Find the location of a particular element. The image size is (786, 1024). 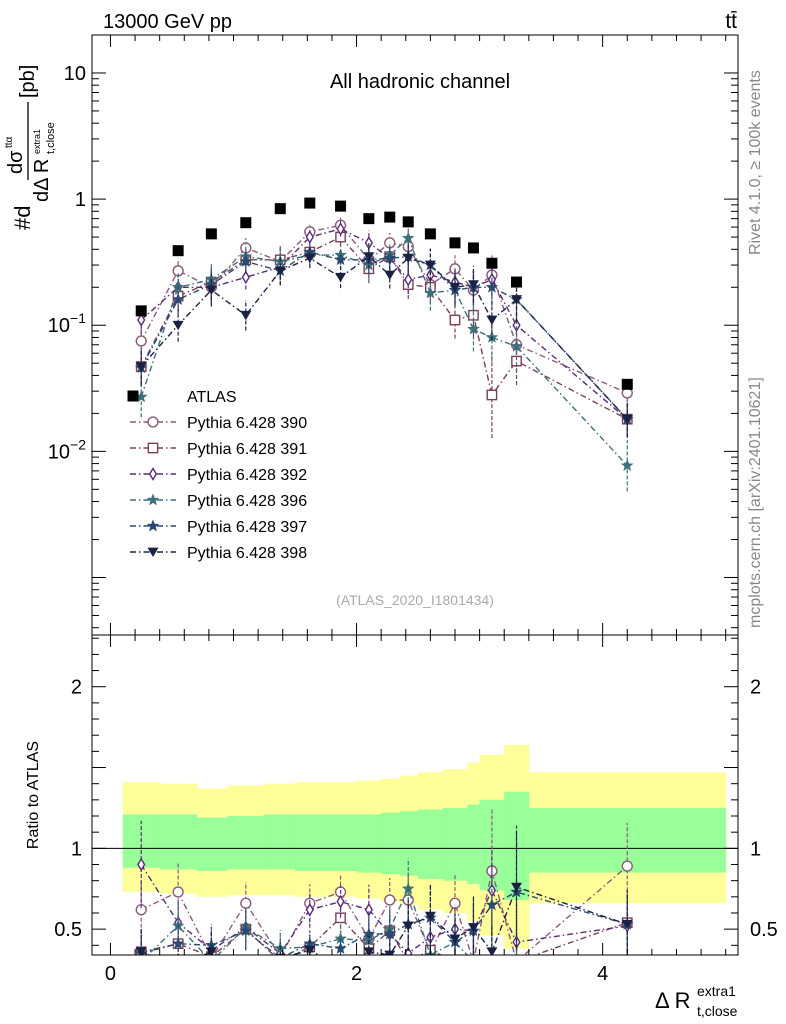

legend-label: Pythia 6.428 391 is located at coordinates (247, 449).